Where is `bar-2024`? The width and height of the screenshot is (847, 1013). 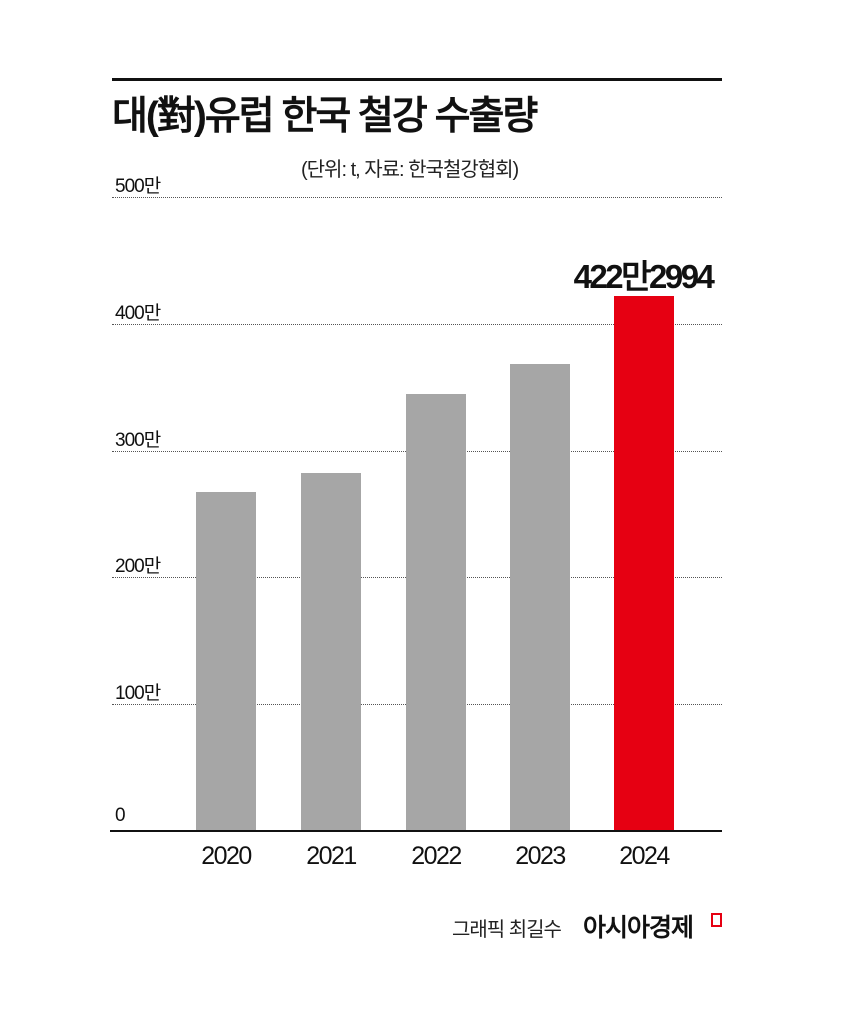 bar-2024 is located at coordinates (644, 563).